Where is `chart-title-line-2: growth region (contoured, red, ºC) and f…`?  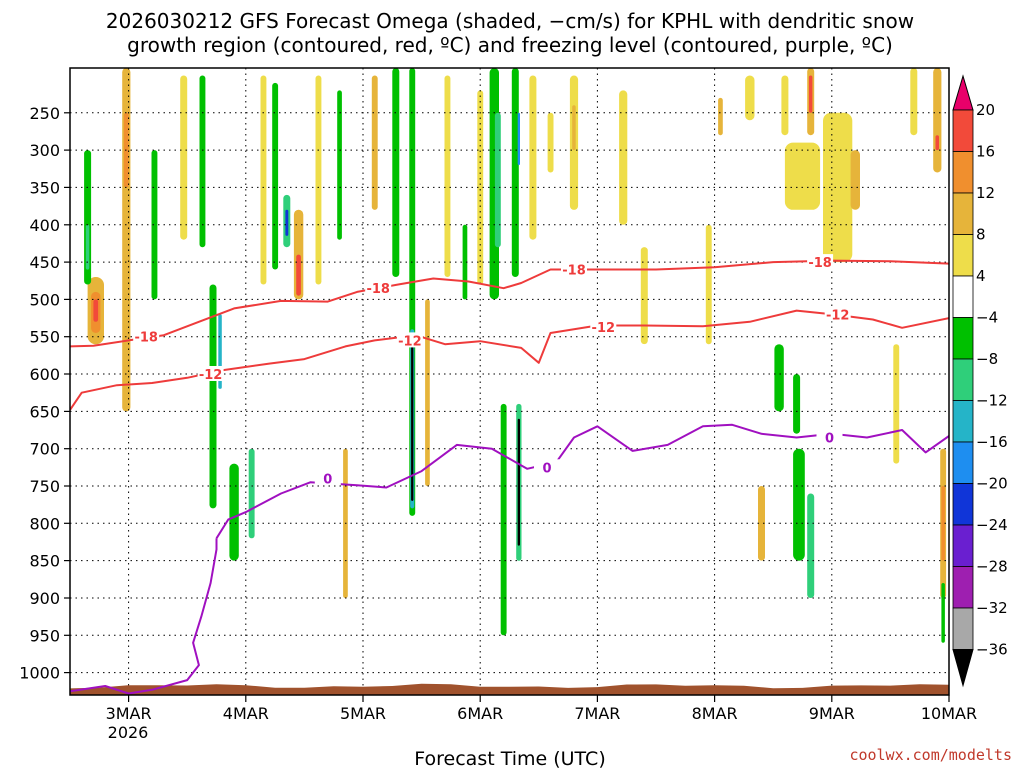
chart-title-line-2: growth region (contoured, red, ºC) and f… is located at coordinates (510, 45).